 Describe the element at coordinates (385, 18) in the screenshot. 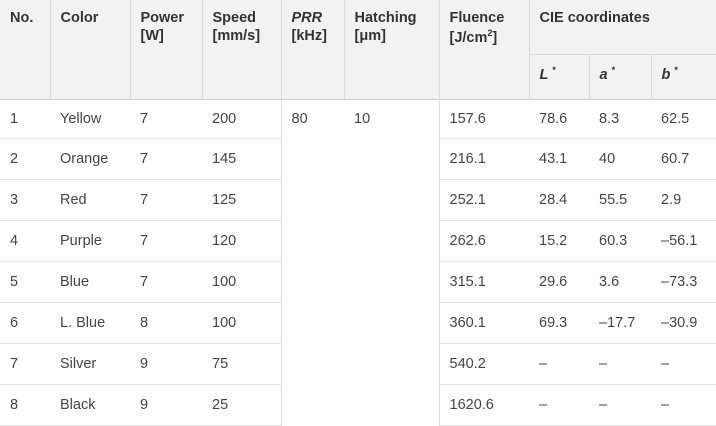

I see `header-hatching-label: Hatching` at that location.